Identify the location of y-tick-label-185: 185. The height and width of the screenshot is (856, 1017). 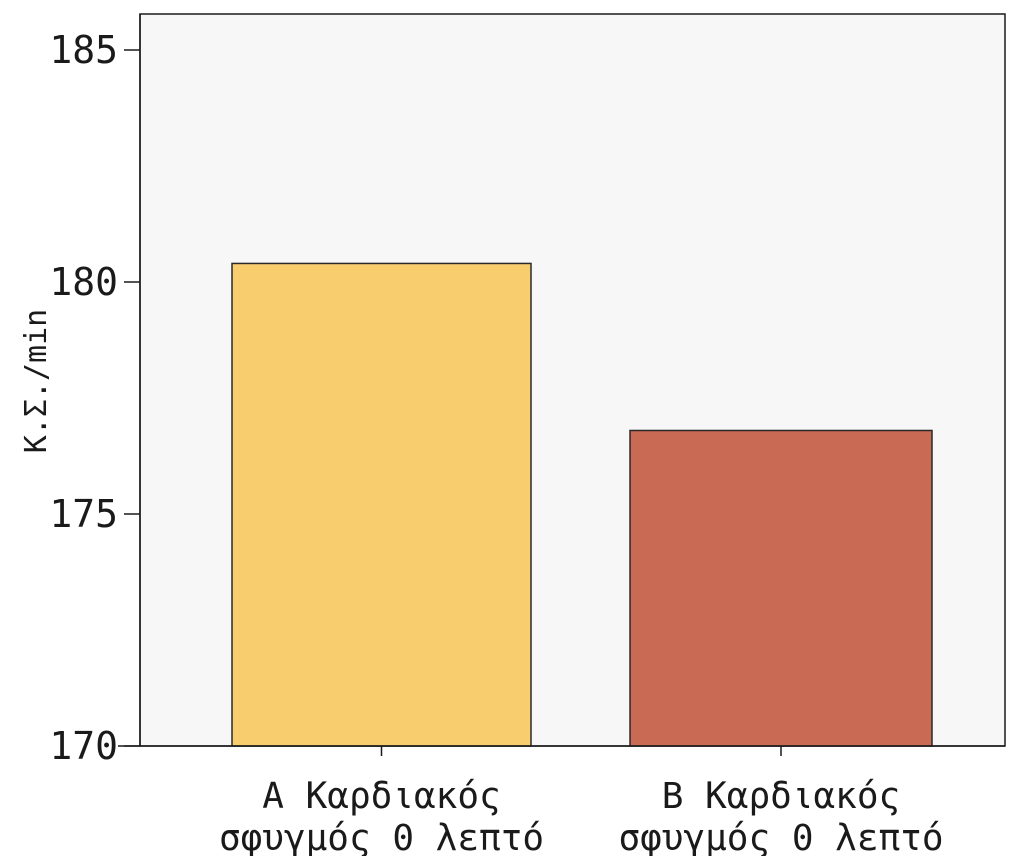
(83, 50).